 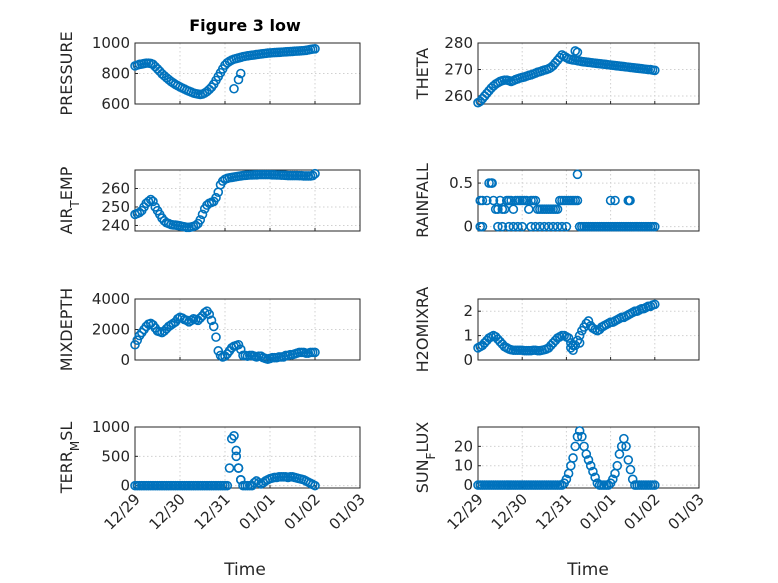 What do you see at coordinates (422, 200) in the screenshot?
I see `y-axis-label: RAINFALL` at bounding box center [422, 200].